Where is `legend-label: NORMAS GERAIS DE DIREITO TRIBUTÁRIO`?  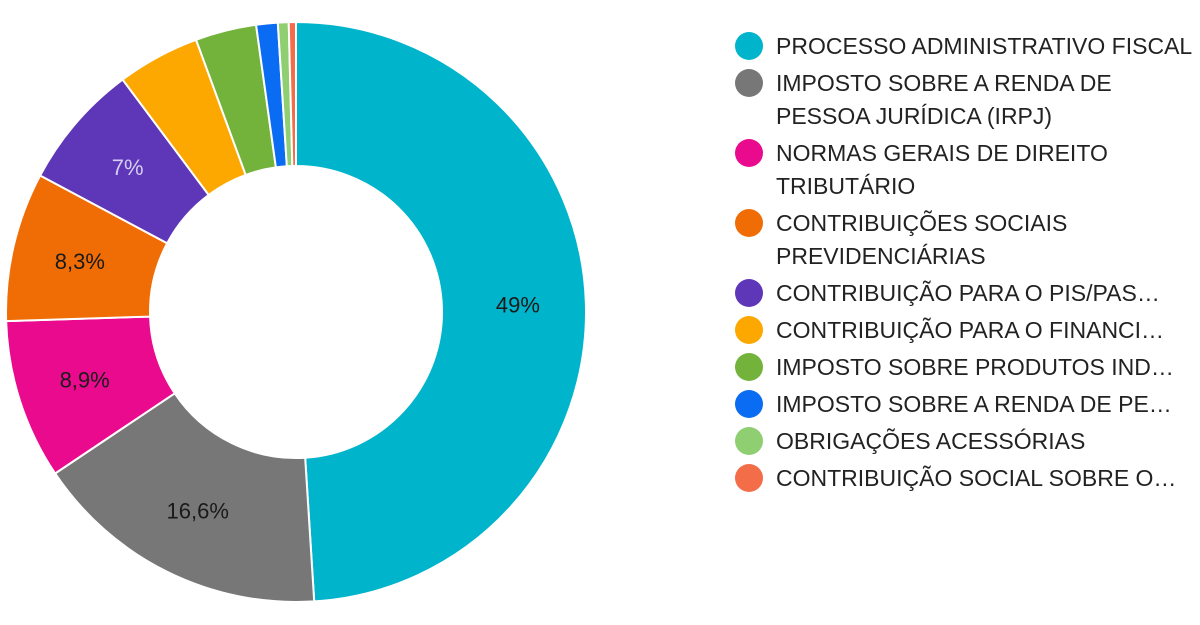
legend-label: NORMAS GERAIS DE DIREITO TRIBUTÁRIO is located at coordinates (942, 169).